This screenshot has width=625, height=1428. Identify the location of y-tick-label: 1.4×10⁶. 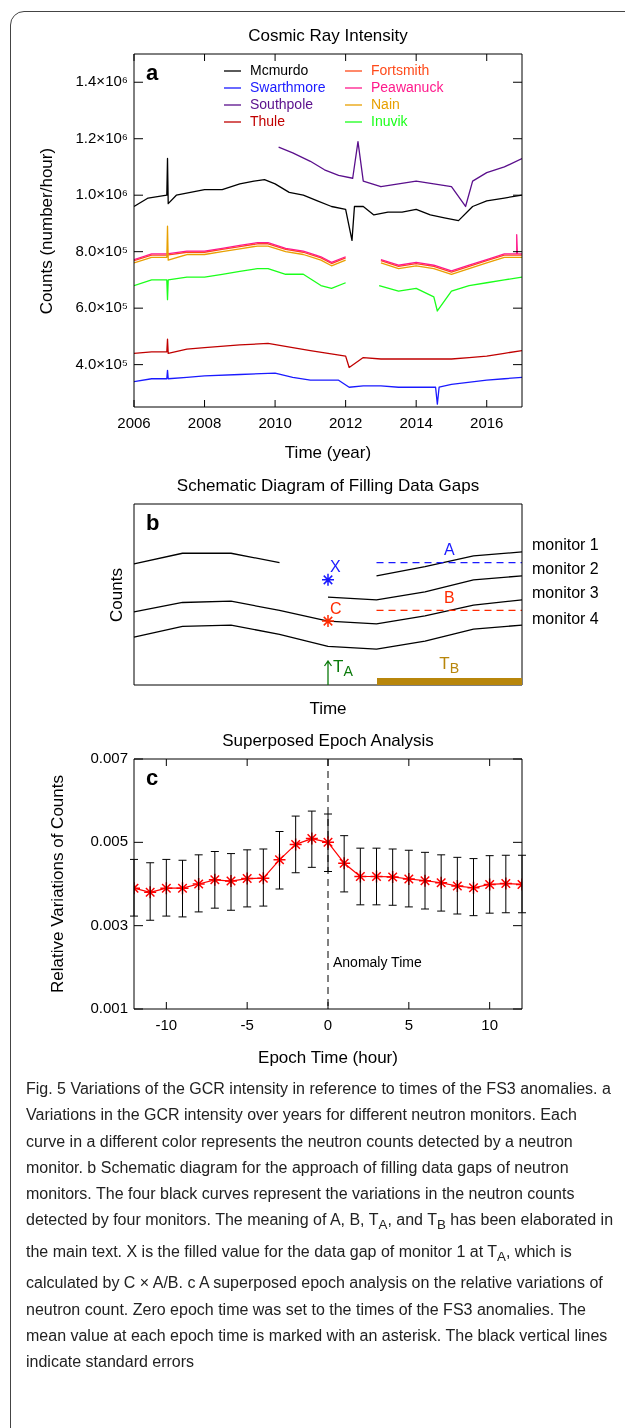
(101, 81).